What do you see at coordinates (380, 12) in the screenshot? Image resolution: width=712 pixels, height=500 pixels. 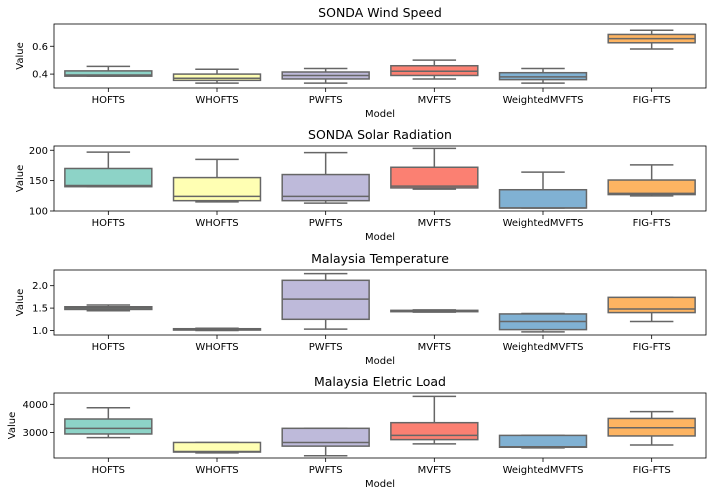 I see `chart-title: SONDA Wind Speed` at bounding box center [380, 12].